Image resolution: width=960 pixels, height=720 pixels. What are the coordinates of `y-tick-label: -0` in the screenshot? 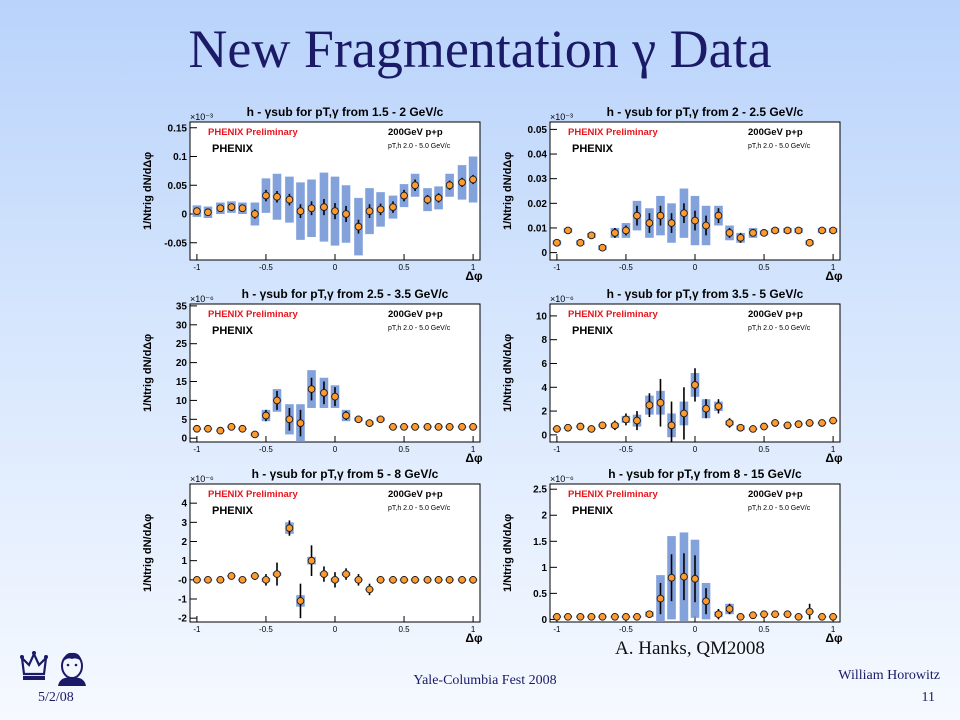 It's located at (182, 580).